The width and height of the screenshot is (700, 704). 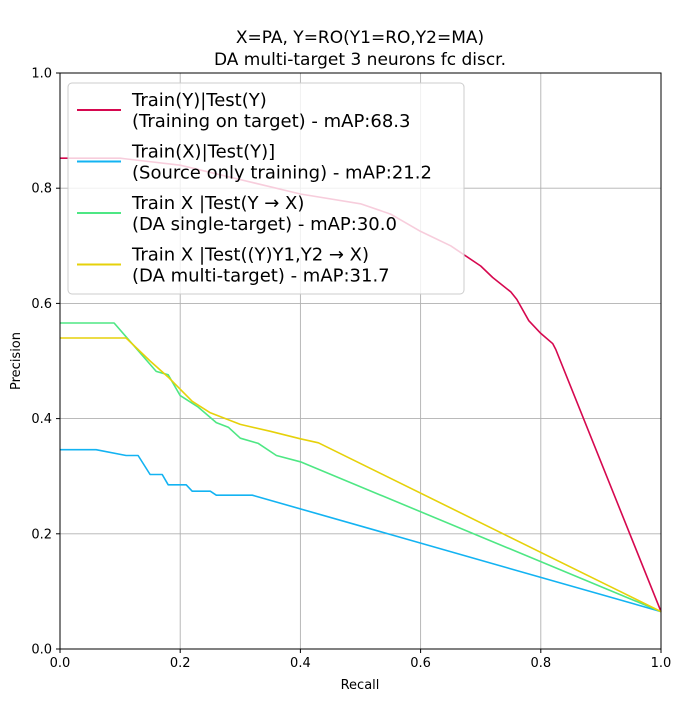 What do you see at coordinates (661, 663) in the screenshot?
I see `x-tick-label: 1.0` at bounding box center [661, 663].